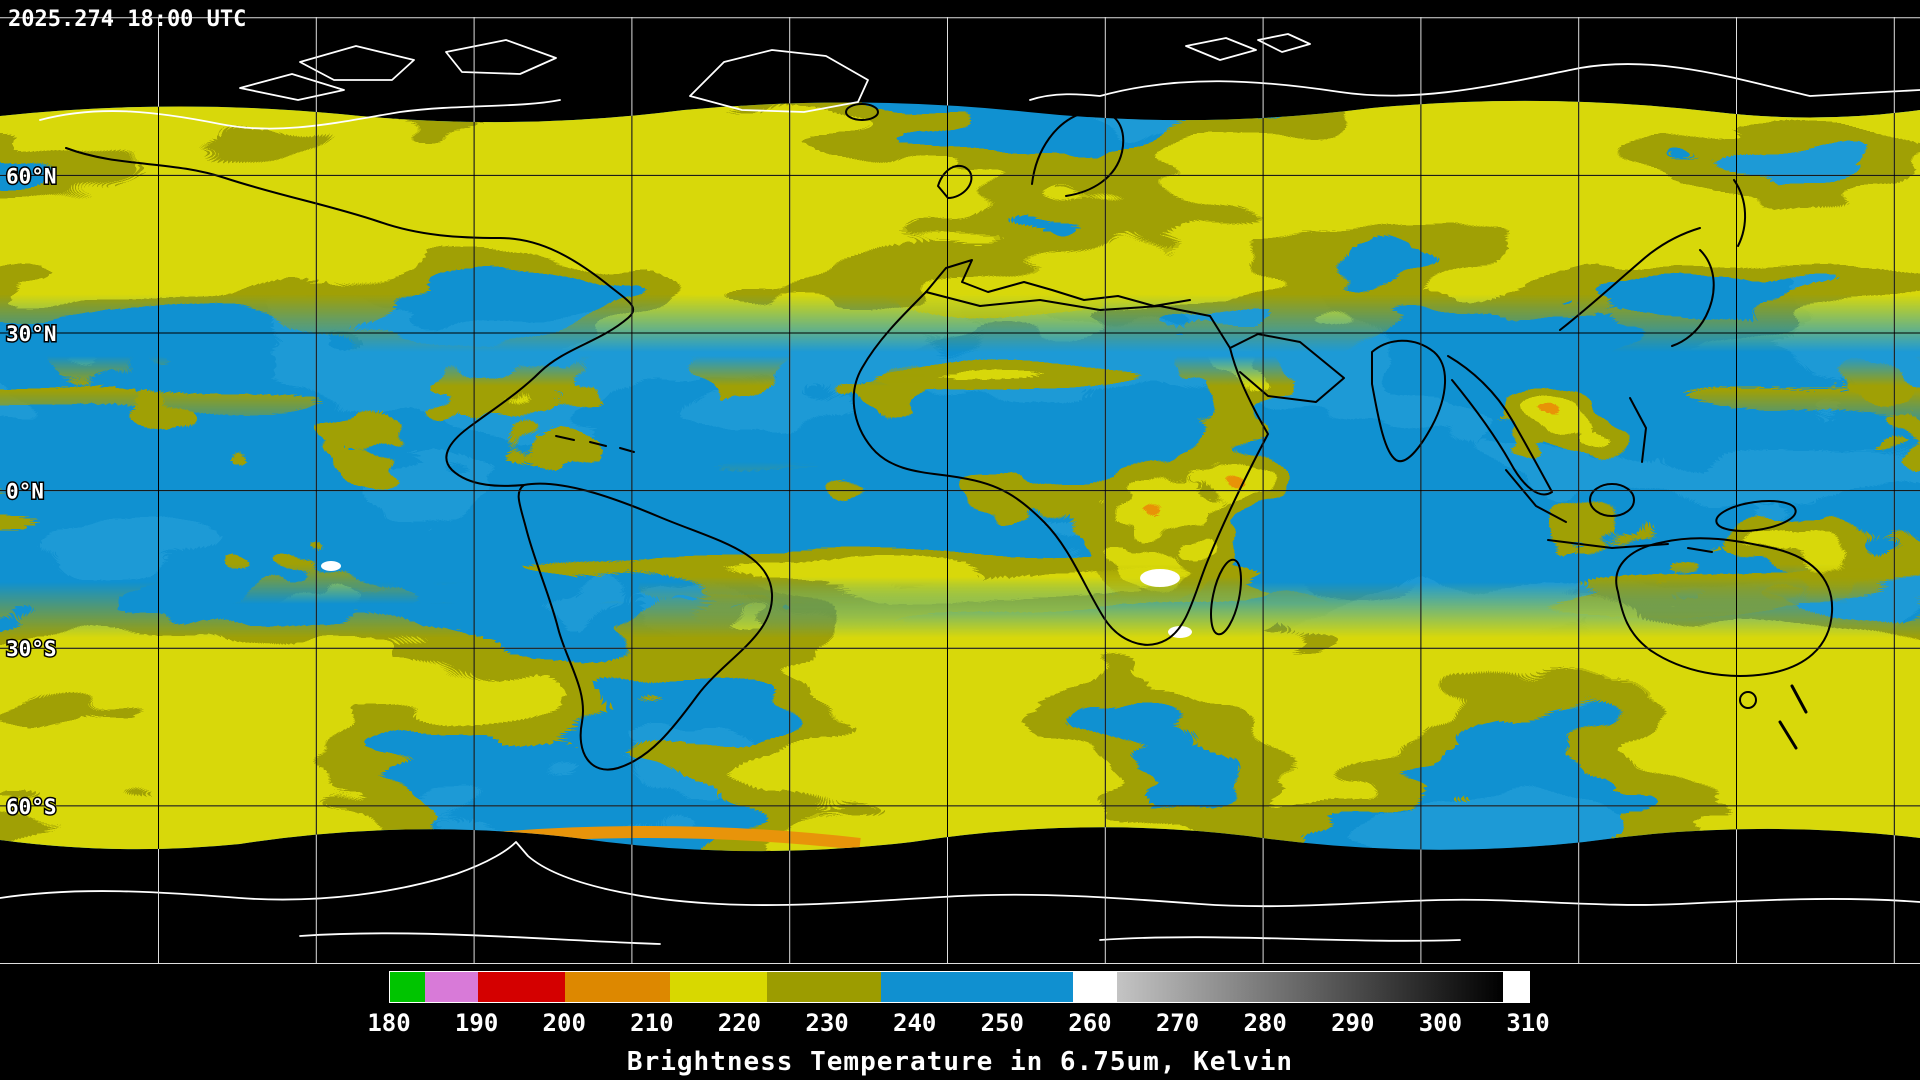  I want to click on colorbar, so click(959, 987).